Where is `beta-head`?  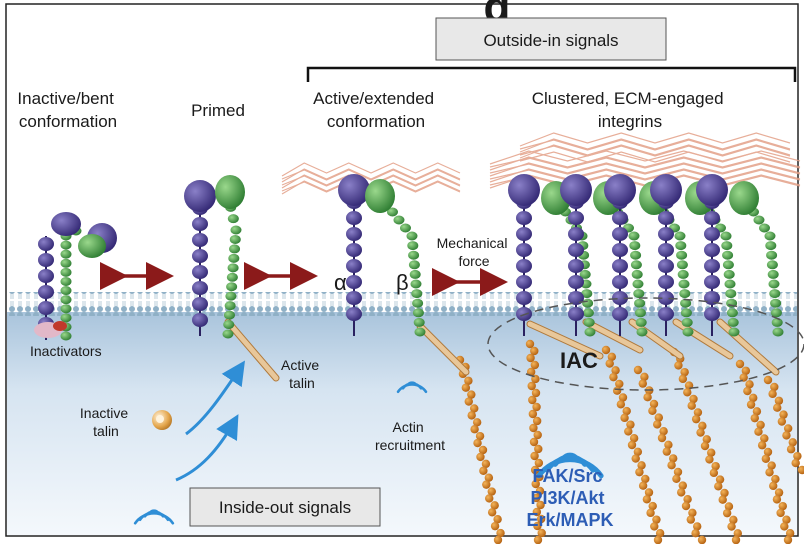
beta-head is located at coordinates (744, 198).